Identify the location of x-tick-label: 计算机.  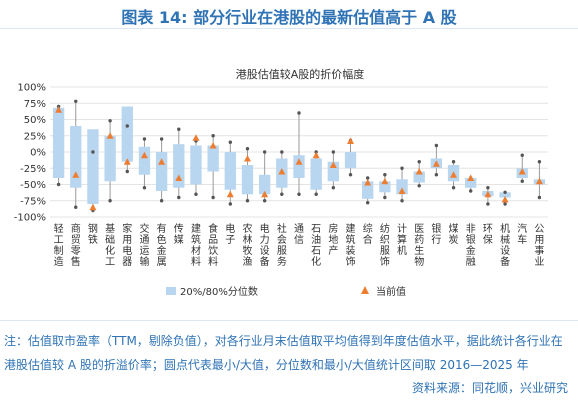
(402, 239).